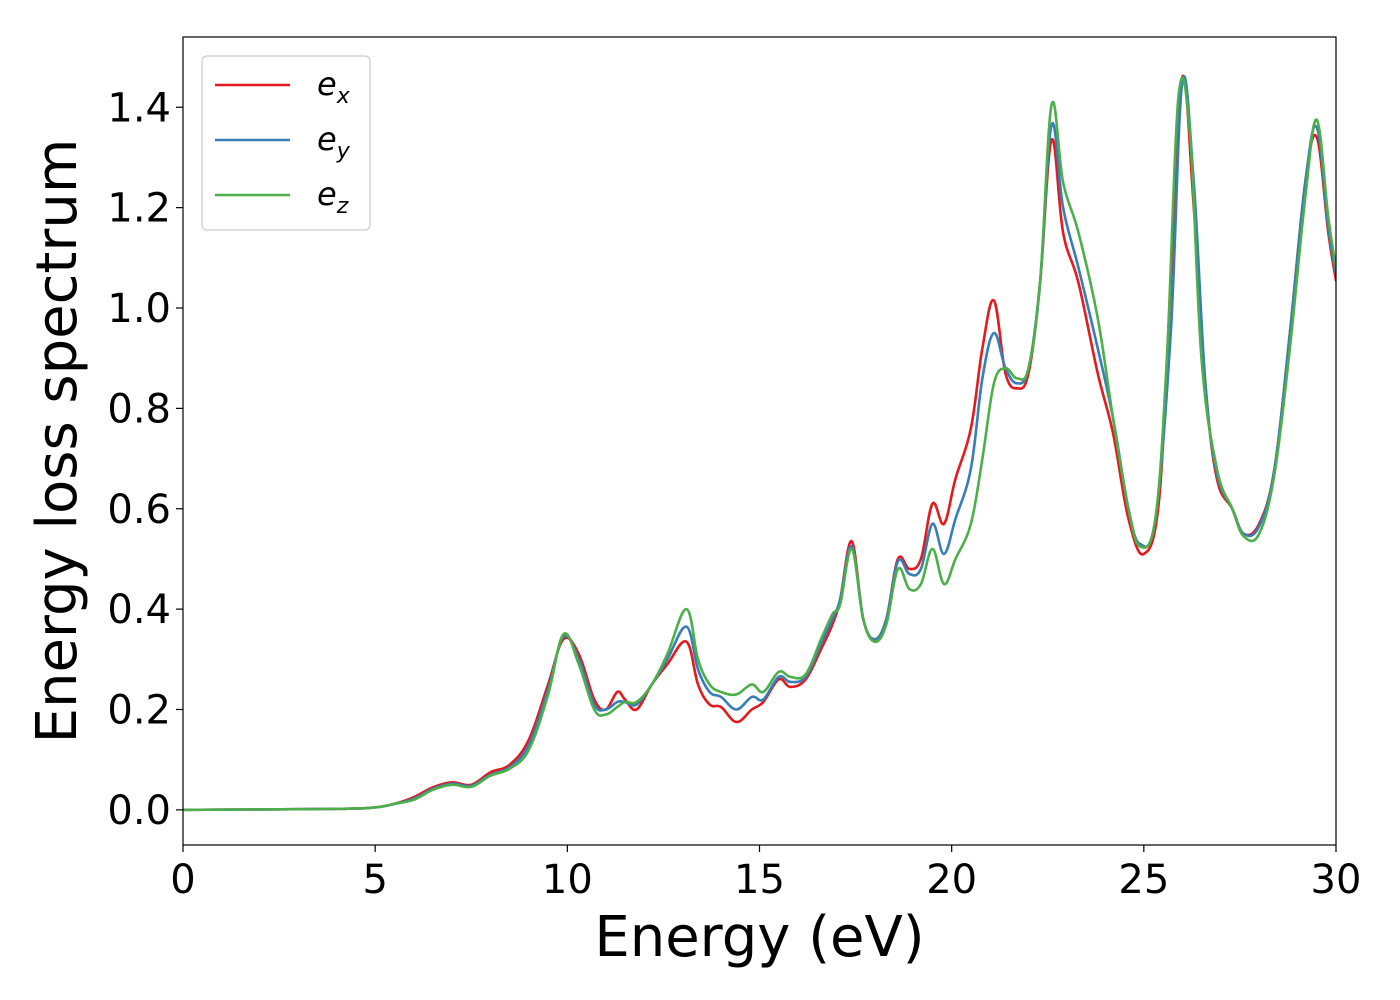 Image resolution: width=1400 pixels, height=1000 pixels. I want to click on y-axis-title: Energy loss spectrum, so click(57, 441).